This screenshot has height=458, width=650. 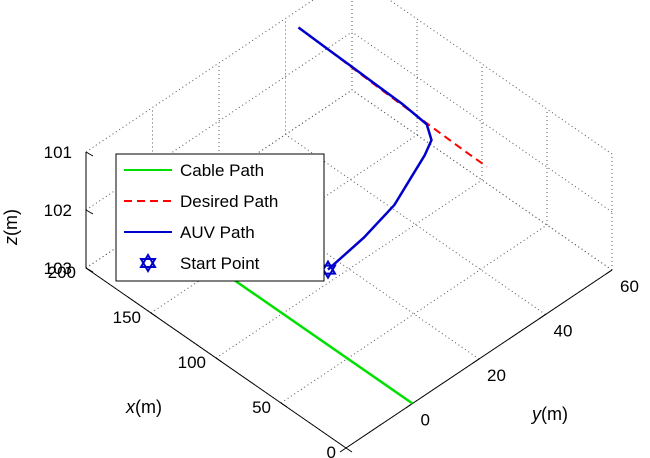 I want to click on x-tick-label: 50, so click(x=261, y=407).